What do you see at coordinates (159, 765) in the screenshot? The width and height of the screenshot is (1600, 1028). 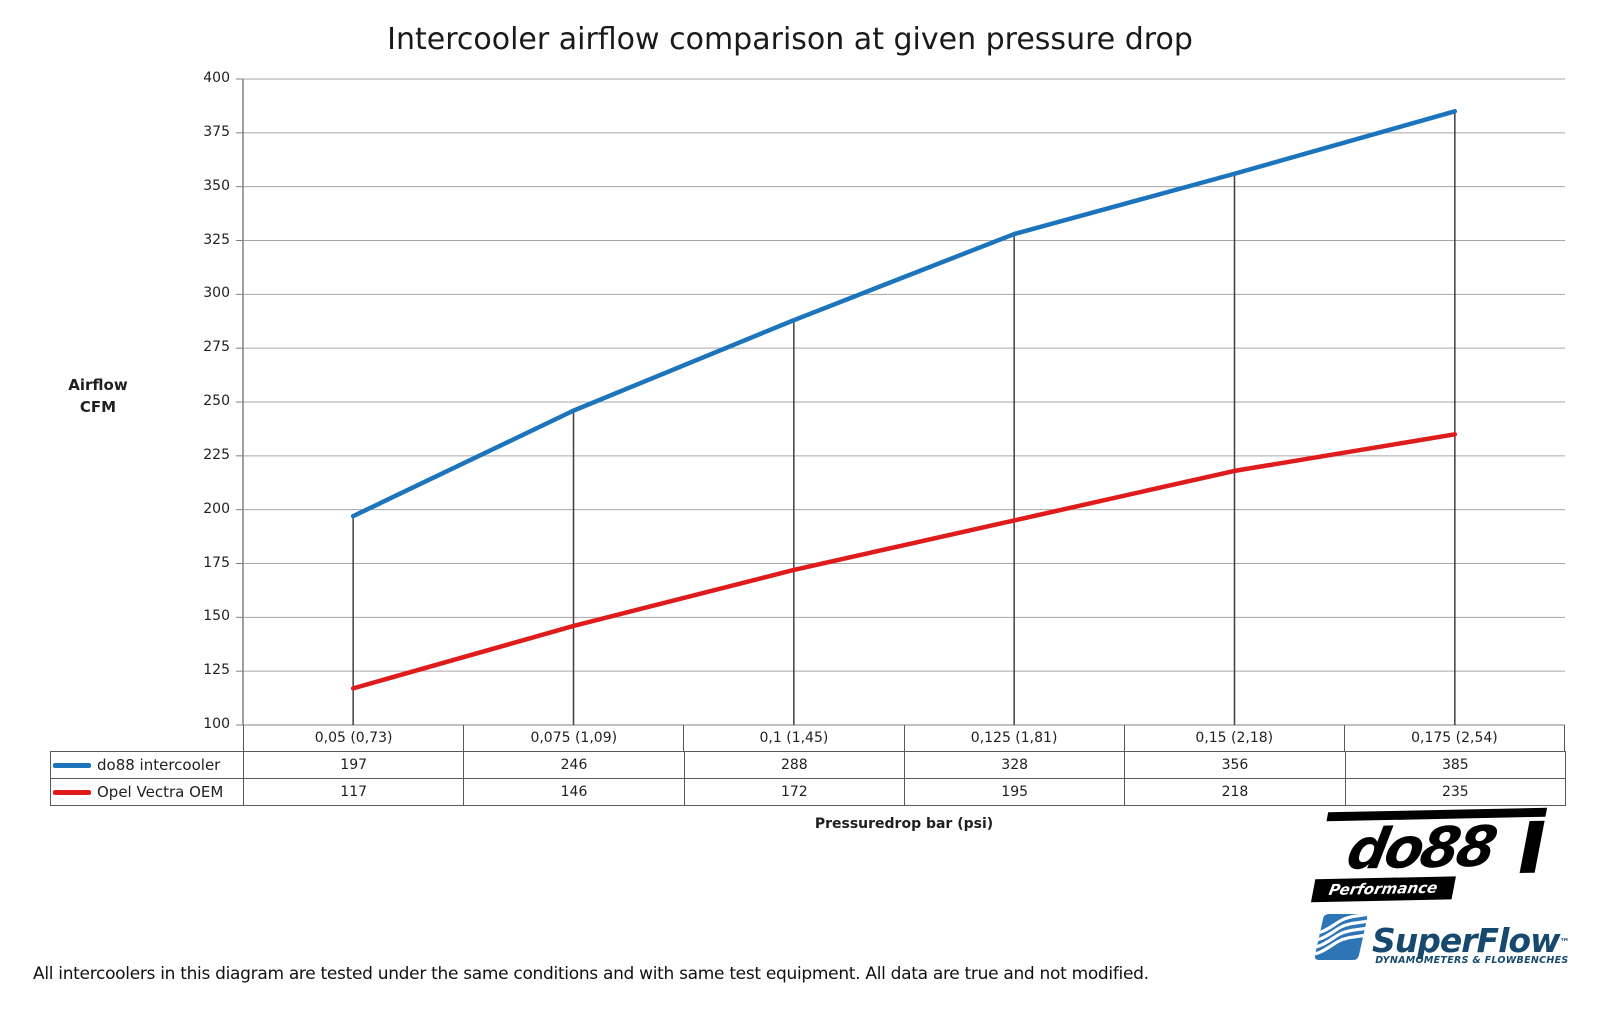 I see `legend-series-name: do88 intercooler` at bounding box center [159, 765].